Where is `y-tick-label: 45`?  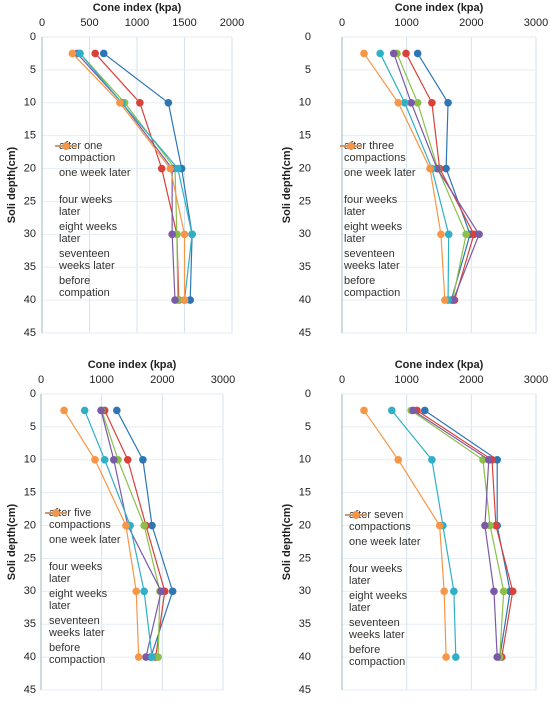 y-tick-label: 45 is located at coordinates (305, 690).